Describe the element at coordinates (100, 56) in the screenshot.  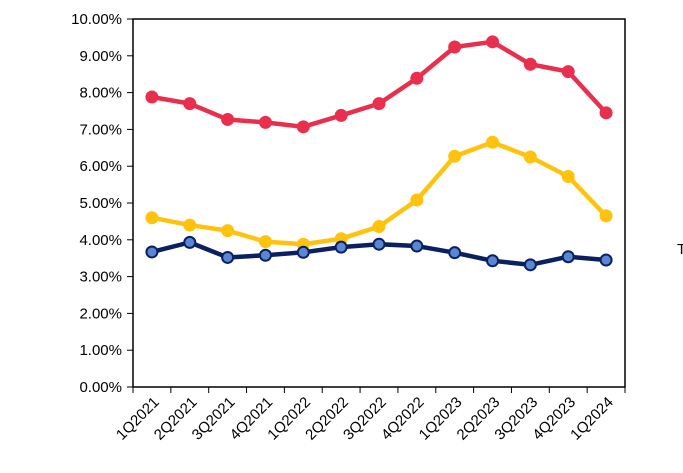
I see `y-tick-label: 9.00%` at that location.